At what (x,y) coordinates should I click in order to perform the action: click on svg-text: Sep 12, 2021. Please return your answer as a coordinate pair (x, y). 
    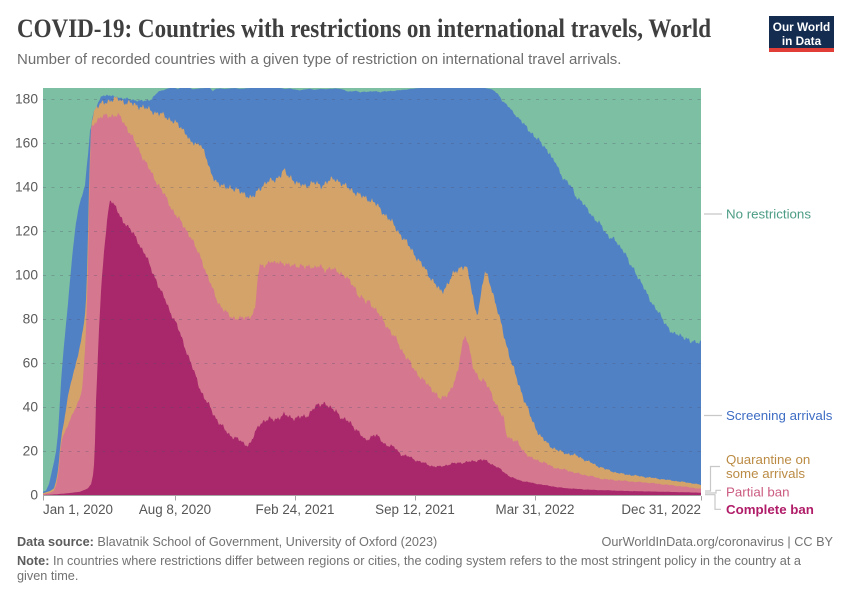
    Looking at the image, I should click on (415, 509).